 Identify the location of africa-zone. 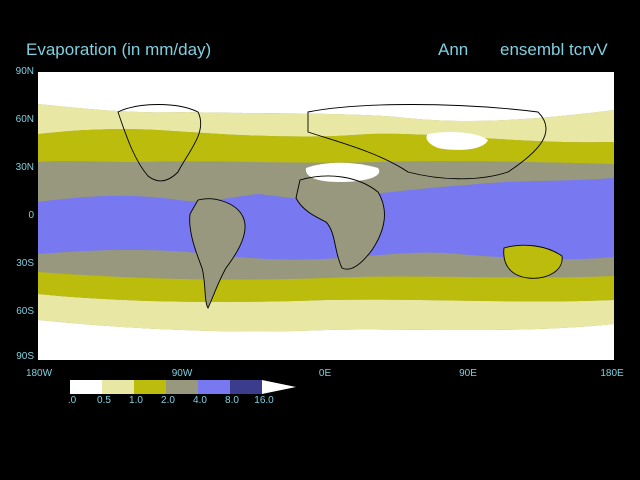
(340, 223).